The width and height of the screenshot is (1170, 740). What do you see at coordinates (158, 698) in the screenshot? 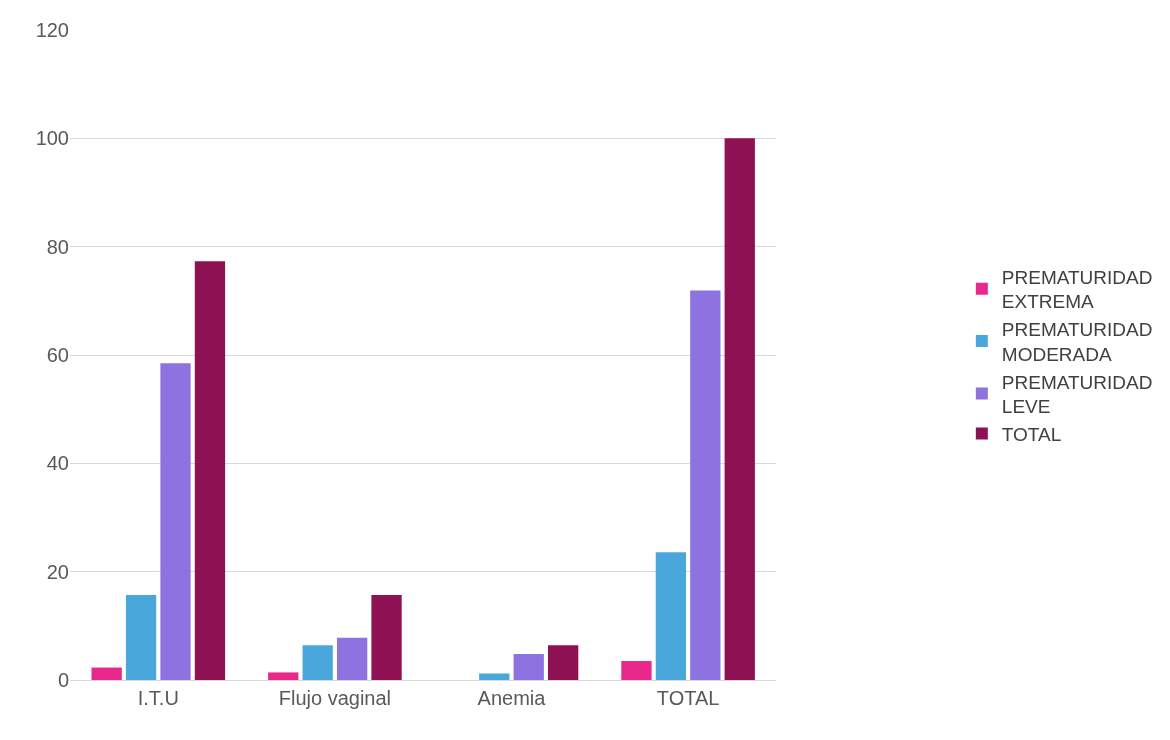
I see `x-tick-label: I.T.U` at bounding box center [158, 698].